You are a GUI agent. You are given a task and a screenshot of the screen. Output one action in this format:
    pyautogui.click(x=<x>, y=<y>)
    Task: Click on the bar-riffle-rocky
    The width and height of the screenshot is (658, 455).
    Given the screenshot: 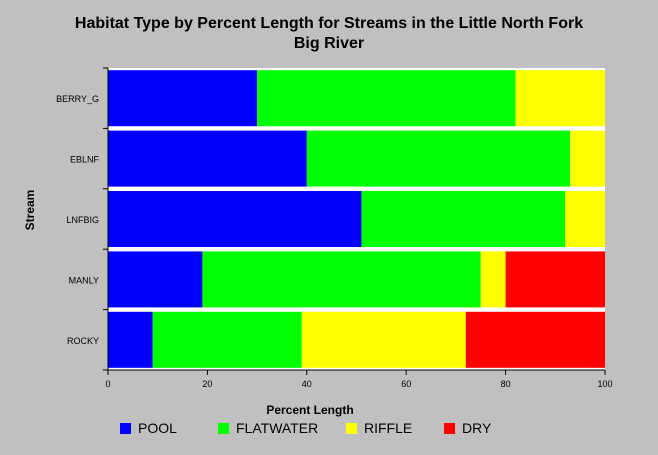 What is the action you would take?
    pyautogui.click(x=383, y=339)
    